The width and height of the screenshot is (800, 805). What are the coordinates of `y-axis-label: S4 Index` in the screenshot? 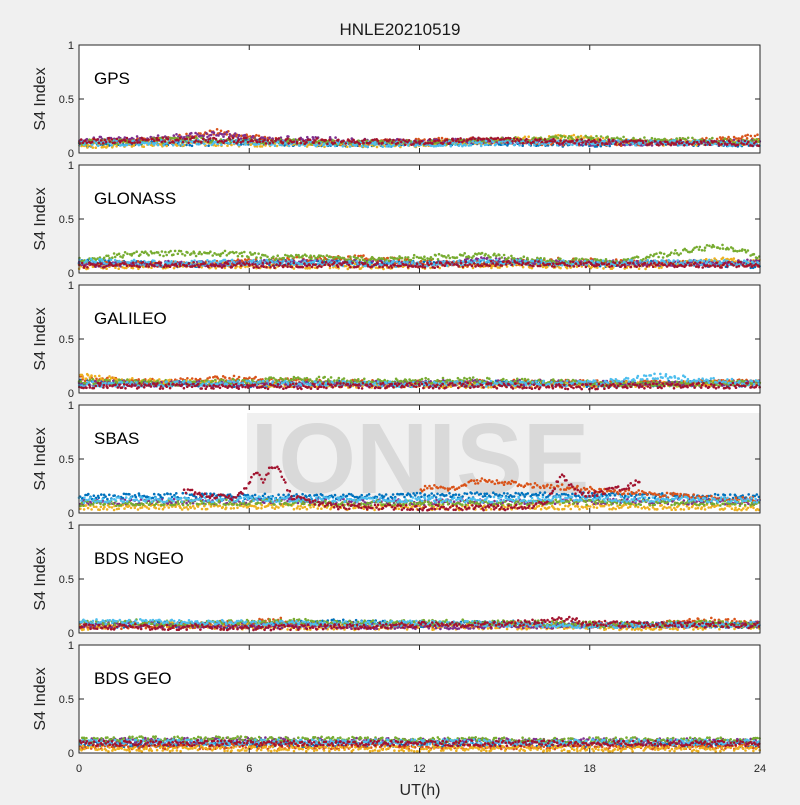 It's located at (40, 98).